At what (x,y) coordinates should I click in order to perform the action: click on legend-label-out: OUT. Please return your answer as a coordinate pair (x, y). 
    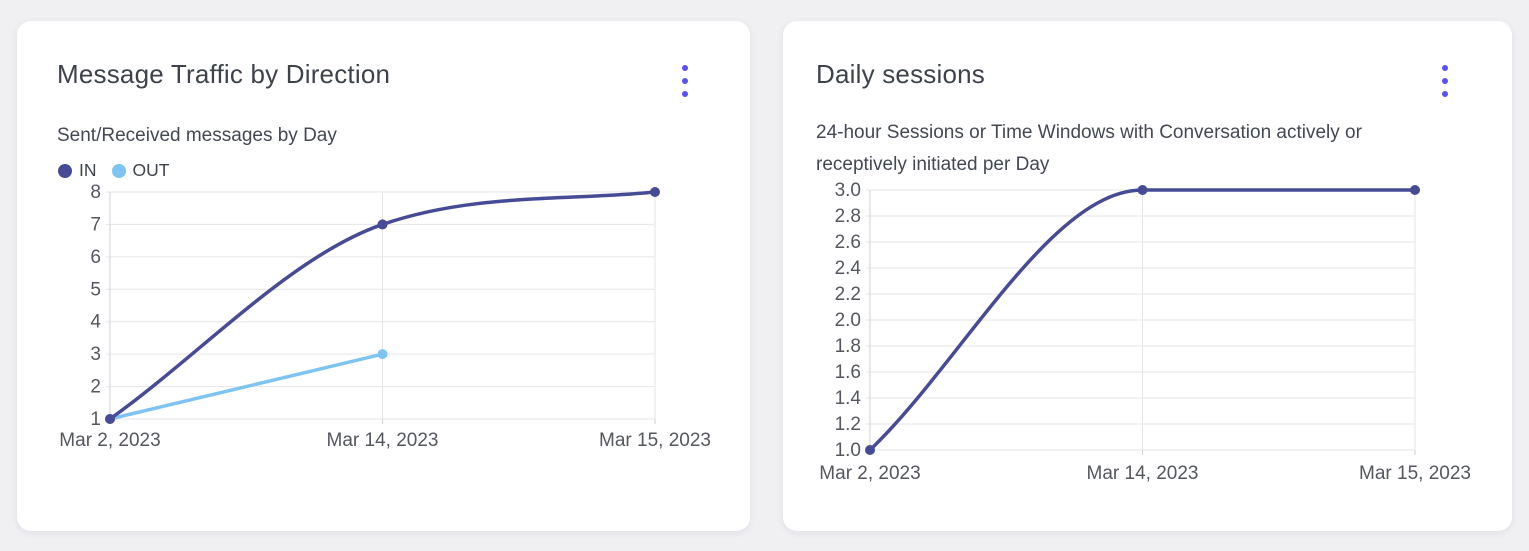
    Looking at the image, I should click on (151, 170).